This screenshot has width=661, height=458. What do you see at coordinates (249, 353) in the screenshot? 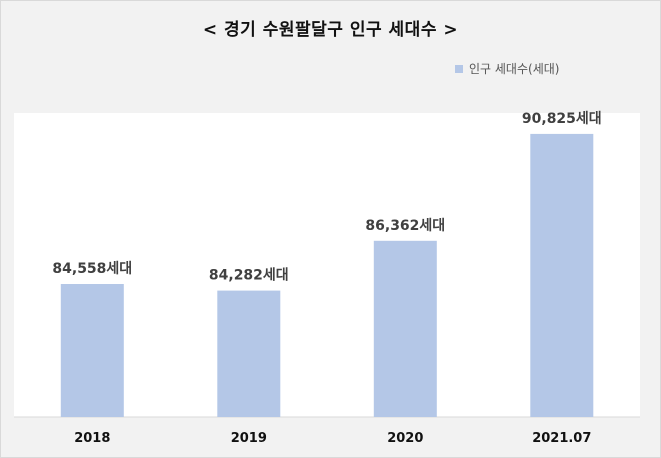
I see `bar-2019` at bounding box center [249, 353].